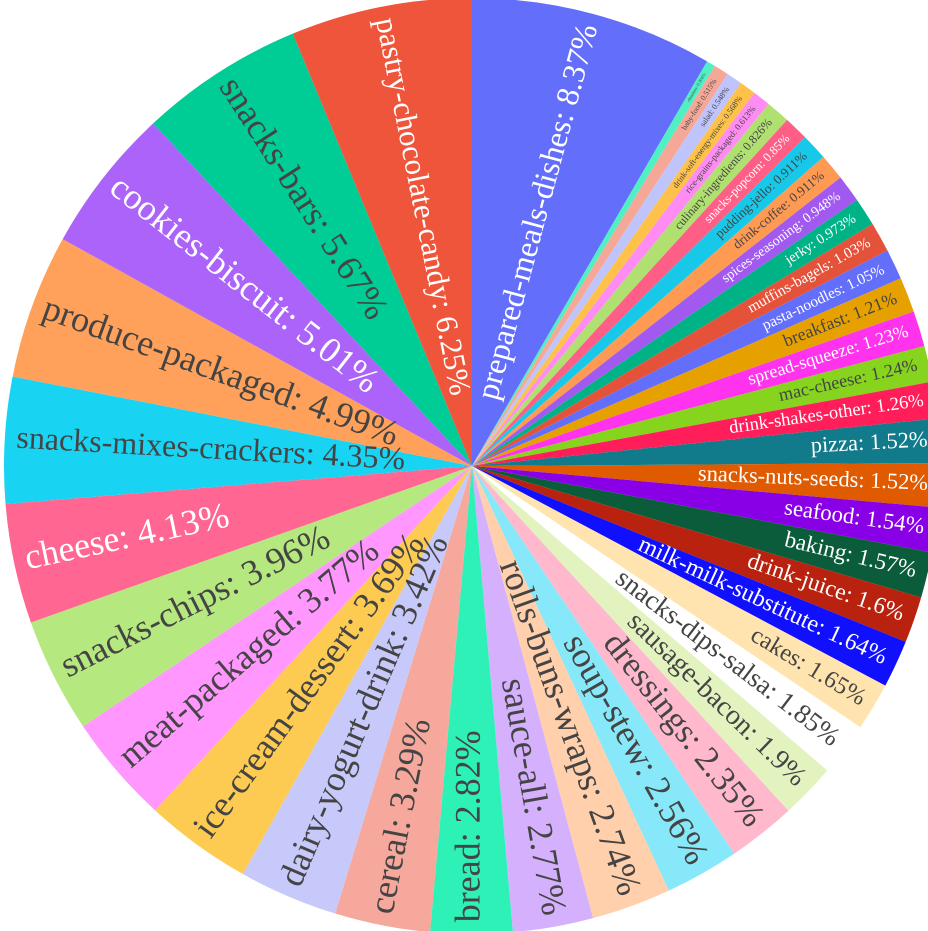 The image size is (928, 931). I want to click on slice-category: bread, so click(468, 882).